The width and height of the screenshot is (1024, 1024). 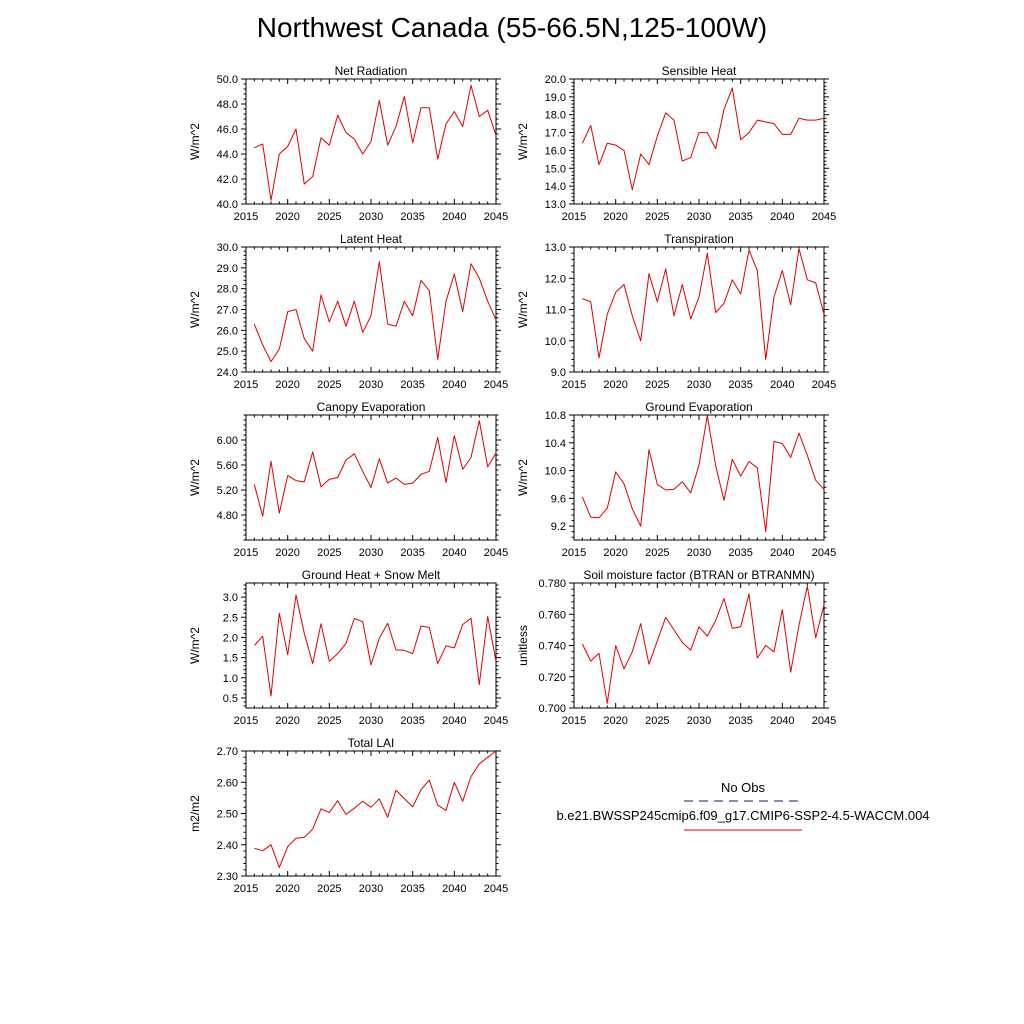 What do you see at coordinates (227, 466) in the screenshot?
I see `y-tick-label: 5.60` at bounding box center [227, 466].